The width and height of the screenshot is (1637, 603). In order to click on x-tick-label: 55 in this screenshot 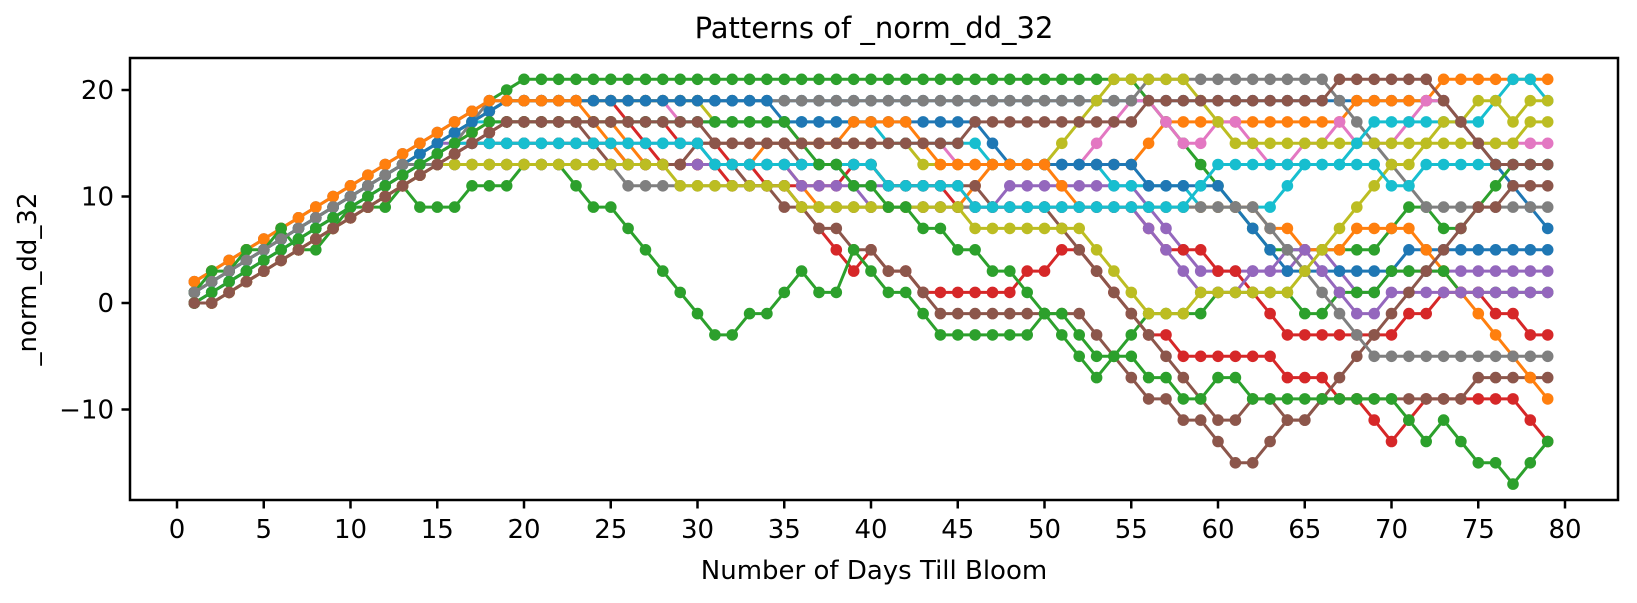, I will do `click(1131, 530)`.